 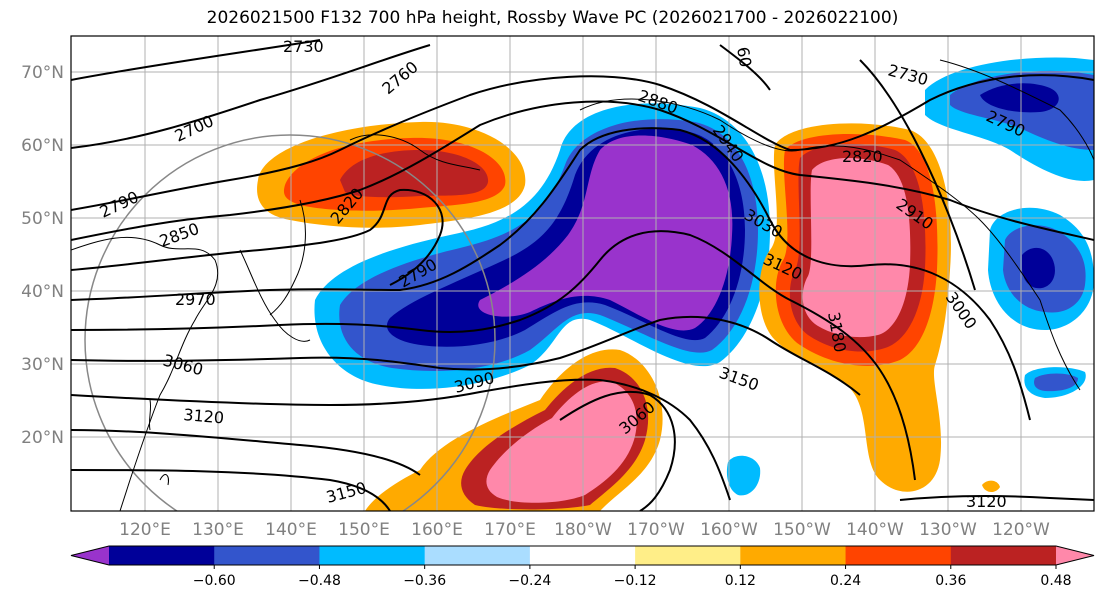 I want to click on contour-label: 60, so click(x=744, y=56).